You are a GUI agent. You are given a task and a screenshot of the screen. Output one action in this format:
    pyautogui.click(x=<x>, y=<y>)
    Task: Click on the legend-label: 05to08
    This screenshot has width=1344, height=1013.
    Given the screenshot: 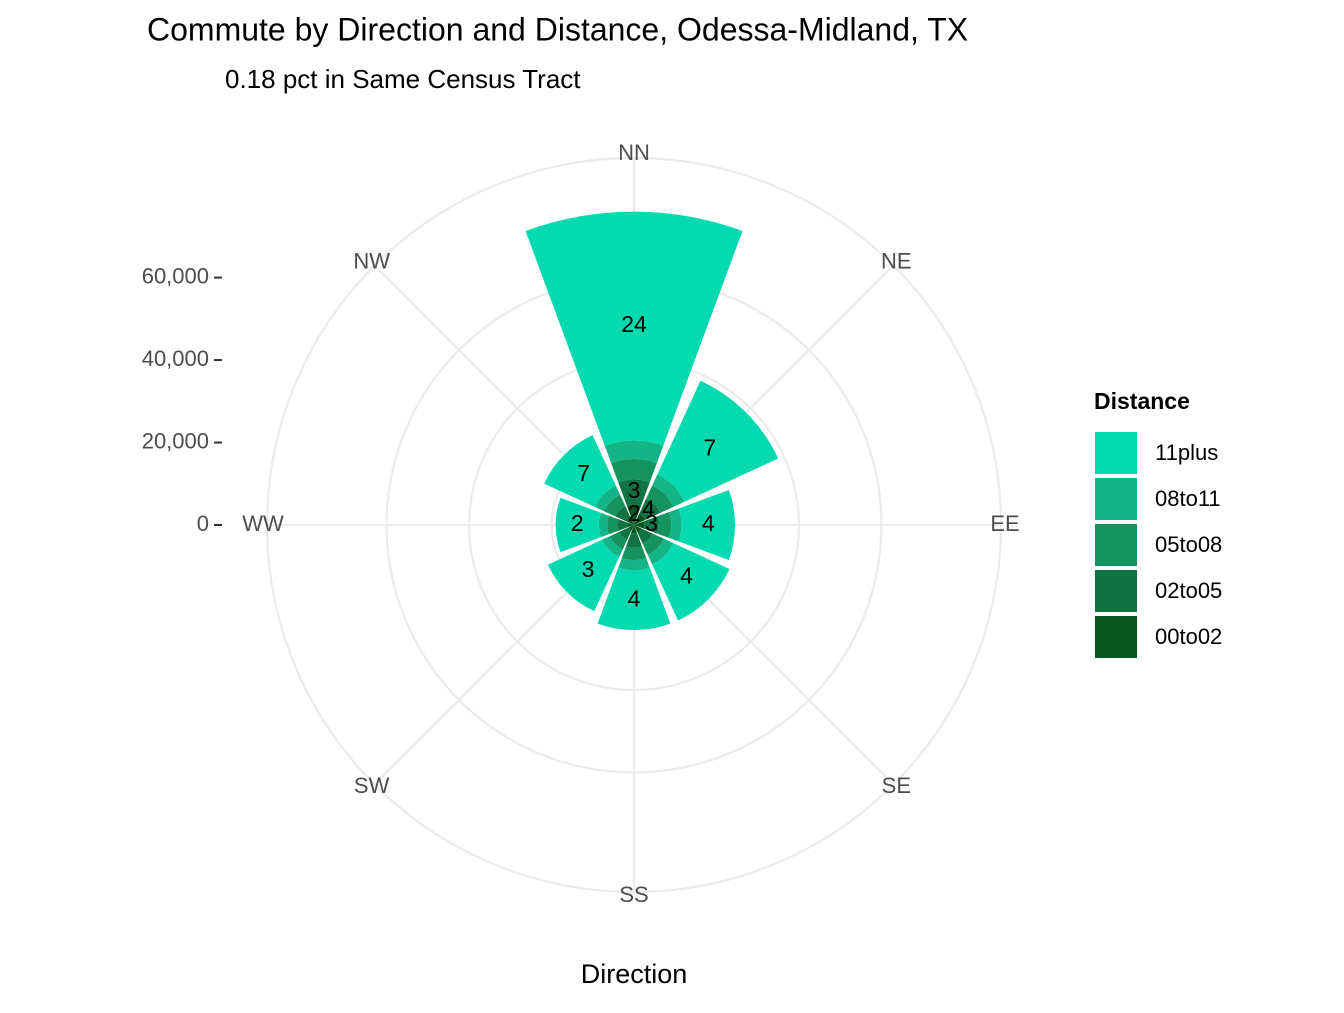 What is the action you would take?
    pyautogui.click(x=1188, y=544)
    